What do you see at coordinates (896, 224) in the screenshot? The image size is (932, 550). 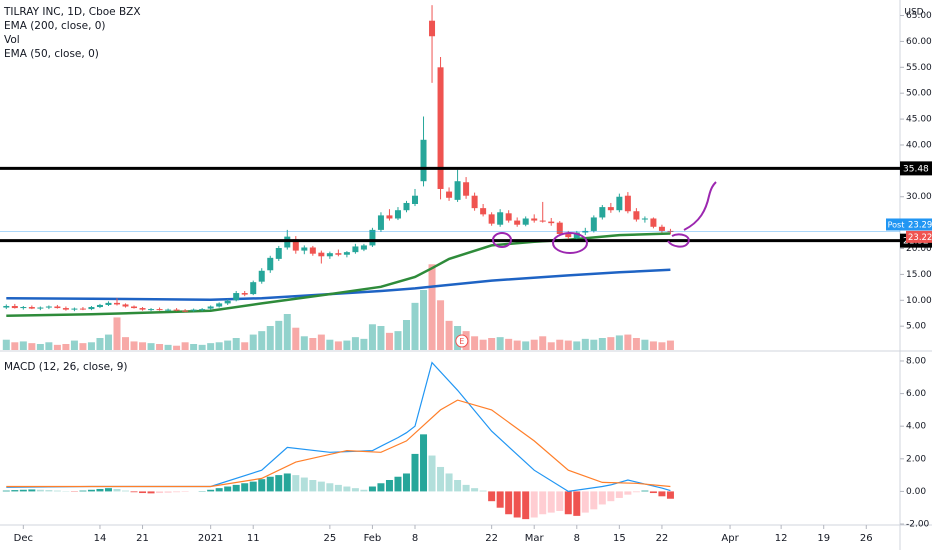 I see `post-tag: Post` at bounding box center [896, 224].